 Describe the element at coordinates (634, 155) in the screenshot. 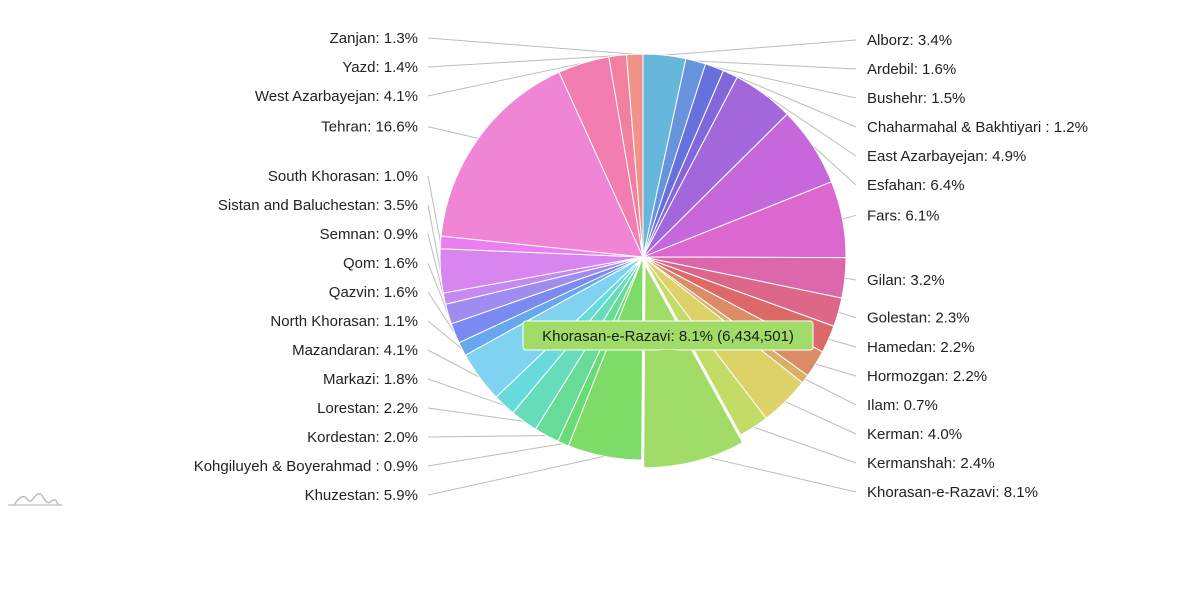

I see `pie-slice-zanjan` at that location.